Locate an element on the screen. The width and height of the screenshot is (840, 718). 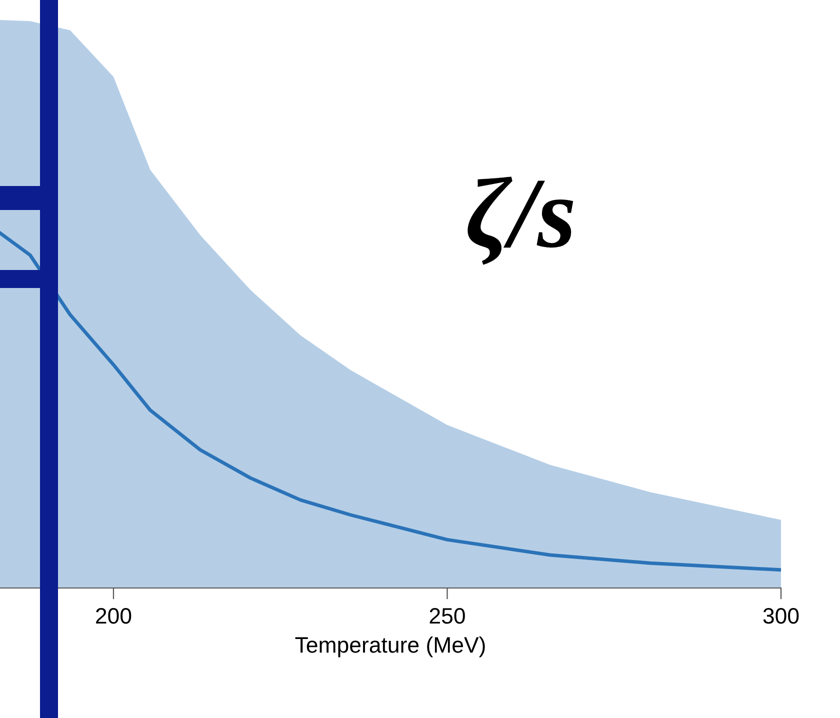
annotation: ζ/s is located at coordinates (521, 220).